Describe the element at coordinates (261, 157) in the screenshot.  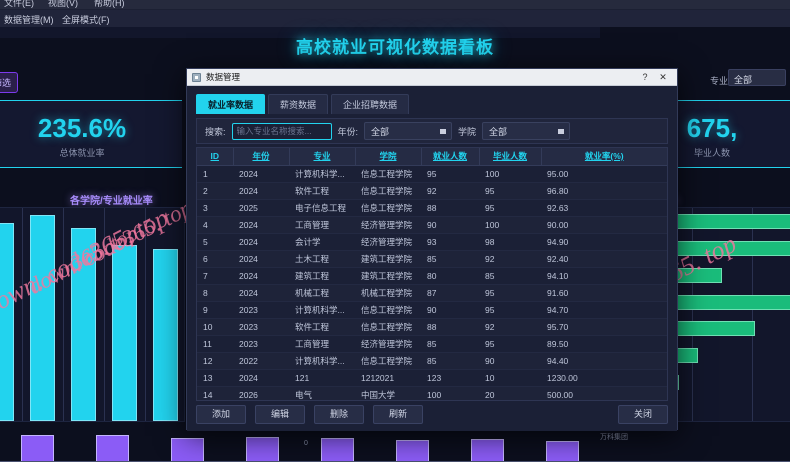
I see `column-header-year: 年份` at that location.